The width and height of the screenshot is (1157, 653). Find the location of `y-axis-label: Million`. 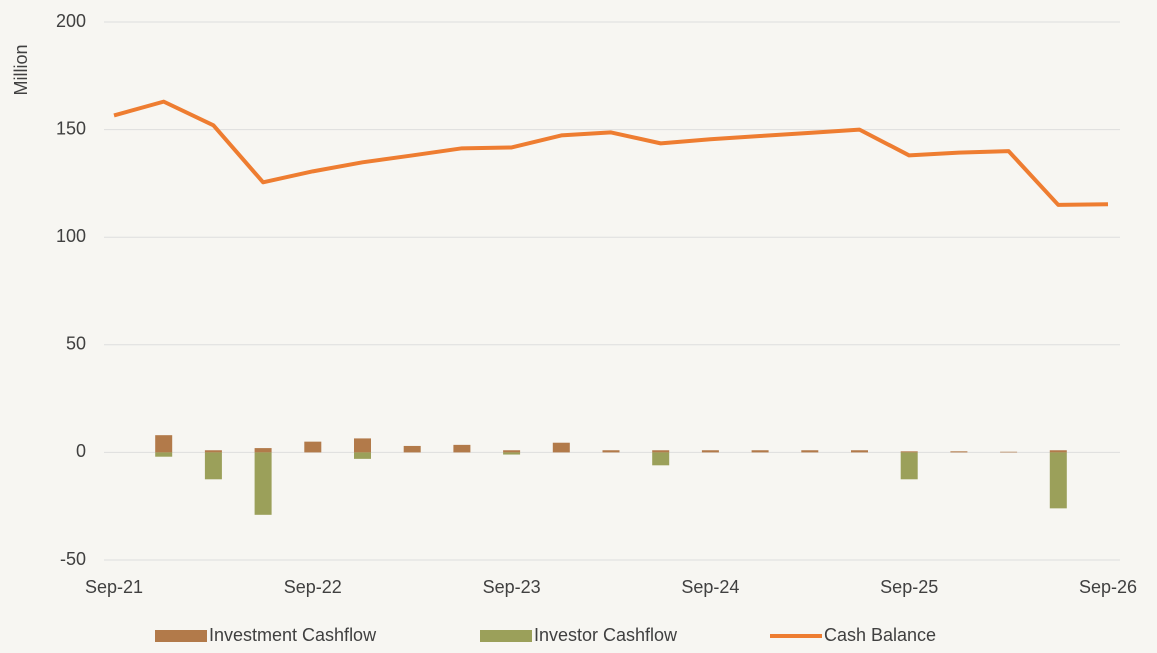

y-axis-label: Million is located at coordinates (21, 69).